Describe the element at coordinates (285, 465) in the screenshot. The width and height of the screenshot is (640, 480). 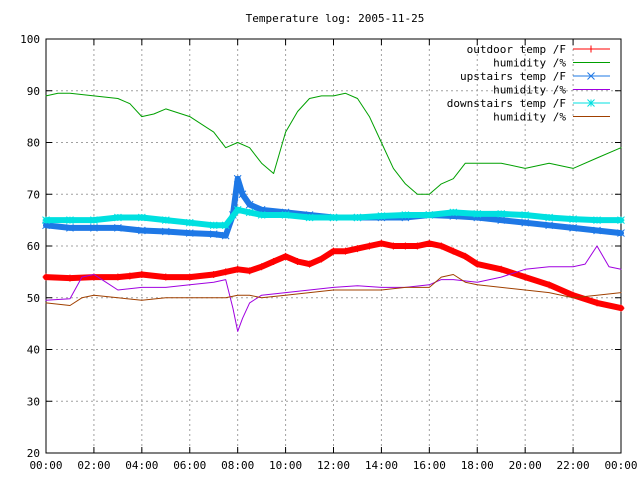
I see `x-tick-label: 10:00` at that location.